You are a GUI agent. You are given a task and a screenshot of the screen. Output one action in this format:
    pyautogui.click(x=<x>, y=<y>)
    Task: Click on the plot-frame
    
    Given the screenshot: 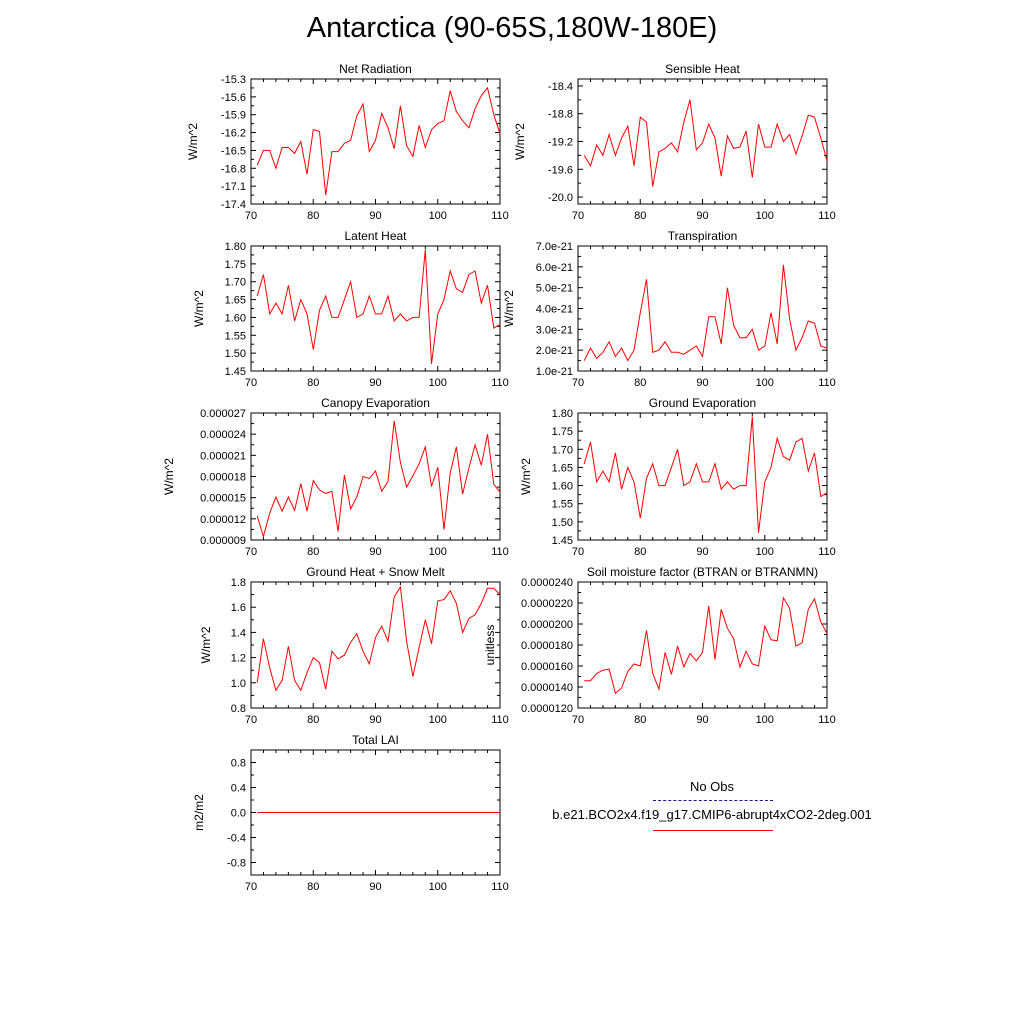 What is the action you would take?
    pyautogui.click(x=702, y=476)
    